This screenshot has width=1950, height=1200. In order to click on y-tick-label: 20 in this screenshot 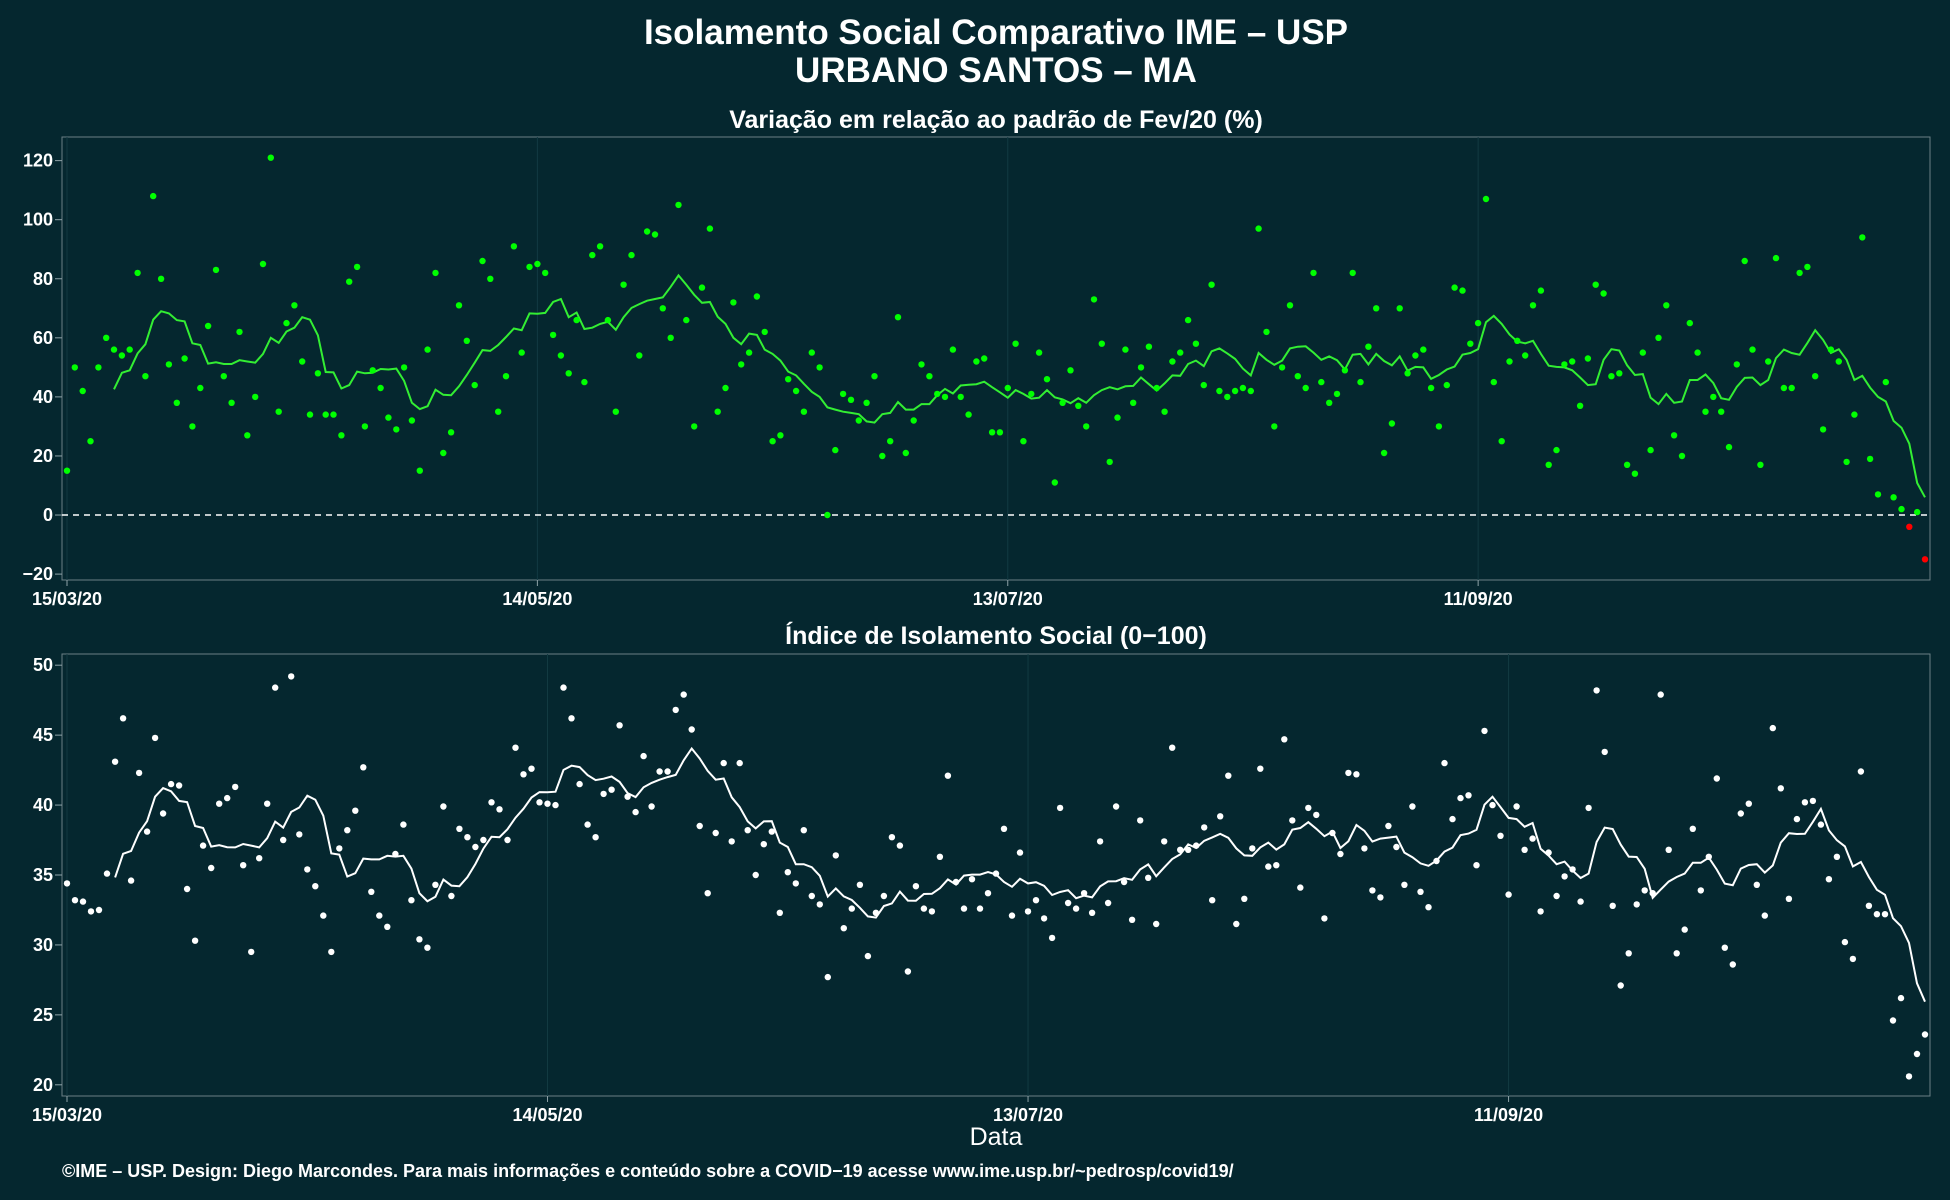, I will do `click(43, 1085)`.